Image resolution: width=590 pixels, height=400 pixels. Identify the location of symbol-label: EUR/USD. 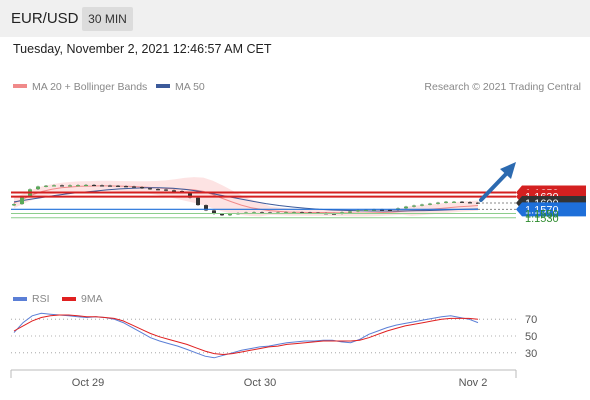
(45, 18).